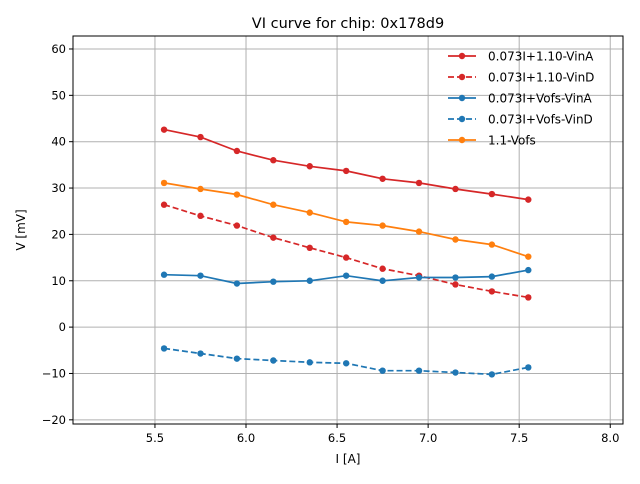  I want to click on x-tick-label: 6.0, so click(246, 438).